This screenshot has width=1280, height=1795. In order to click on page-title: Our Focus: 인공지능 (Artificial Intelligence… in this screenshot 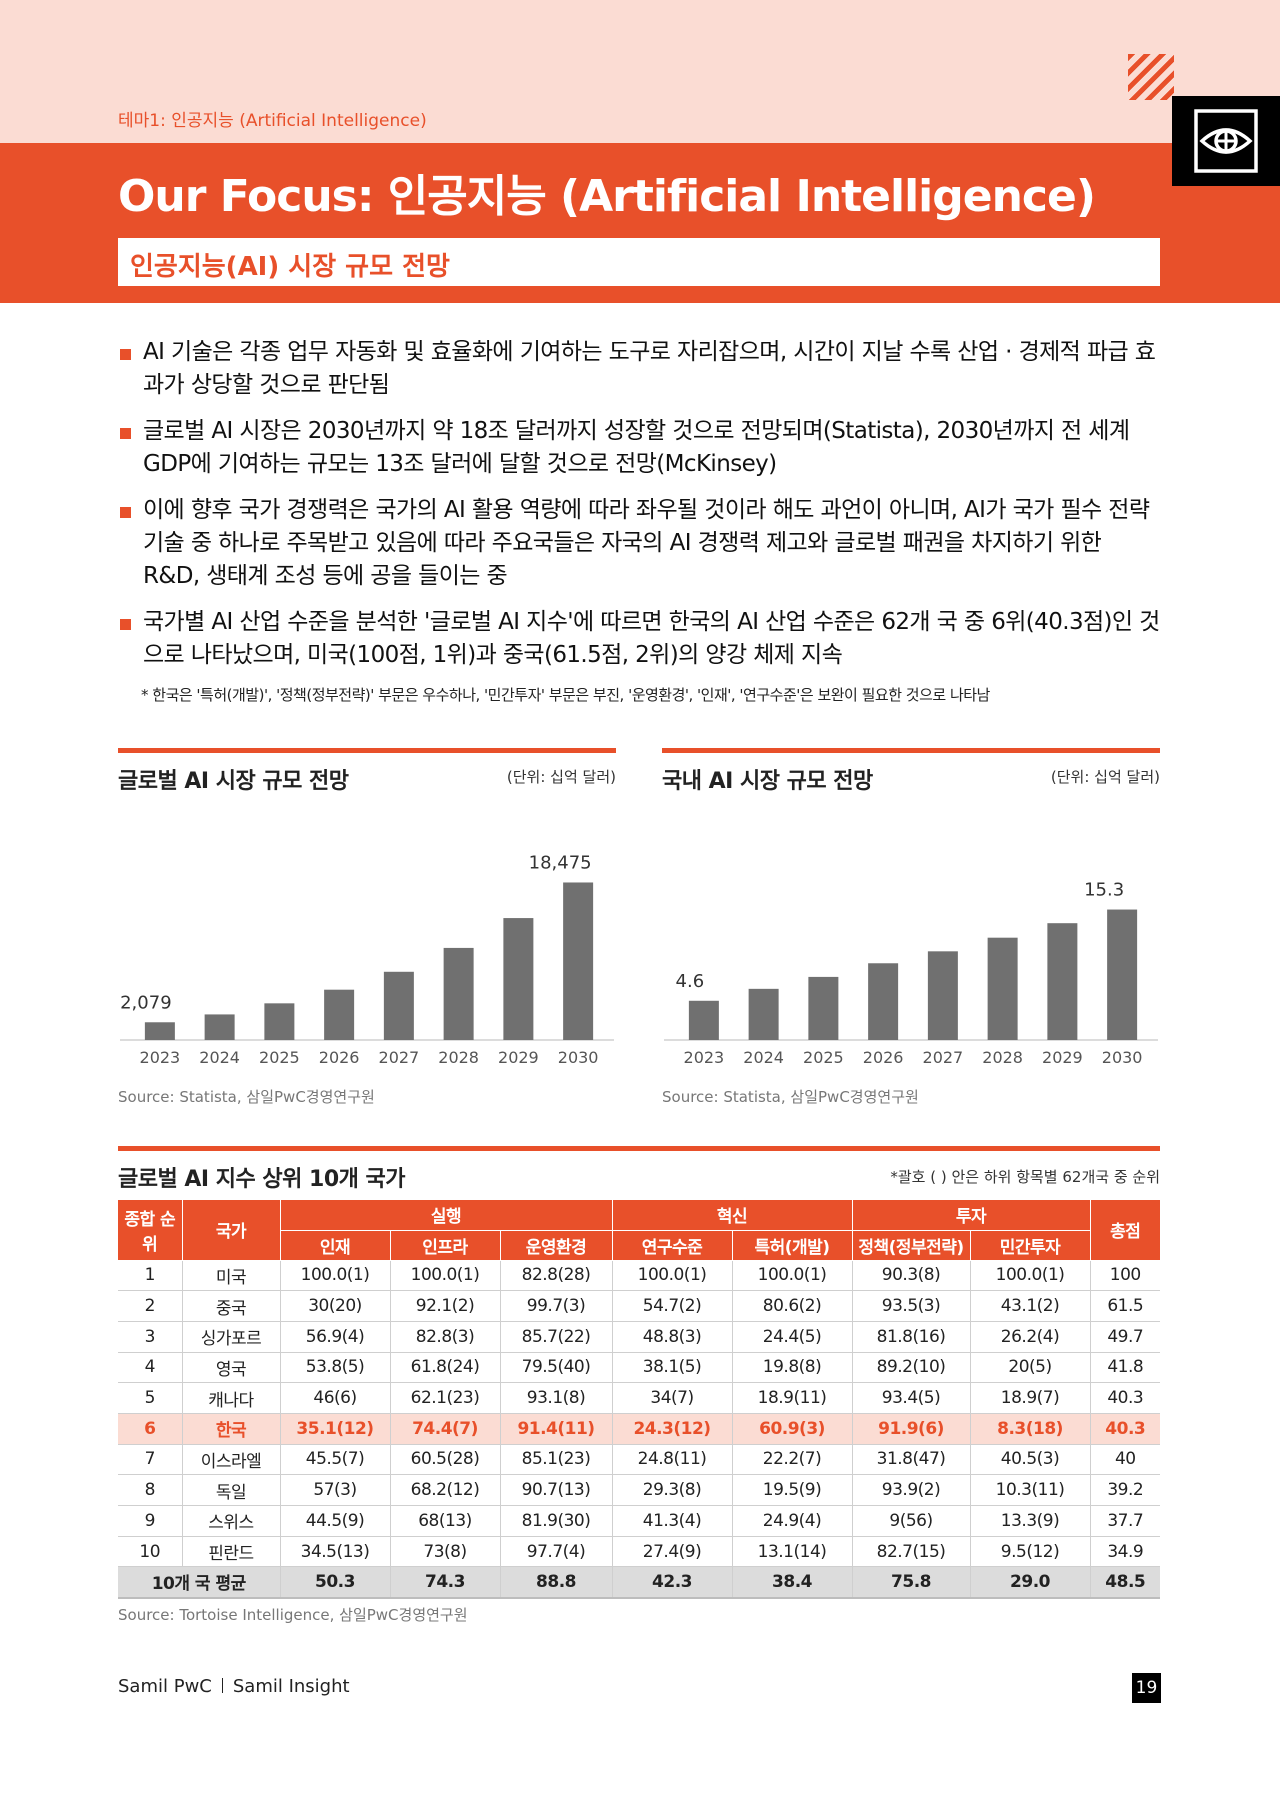, I will do `click(607, 196)`.